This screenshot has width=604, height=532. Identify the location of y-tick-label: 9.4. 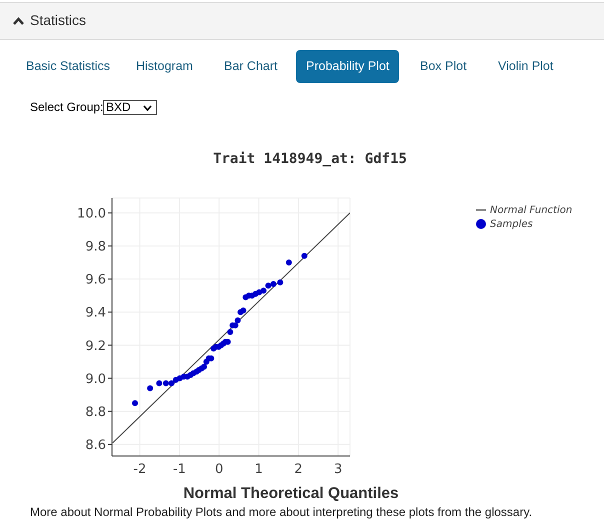
(95, 313).